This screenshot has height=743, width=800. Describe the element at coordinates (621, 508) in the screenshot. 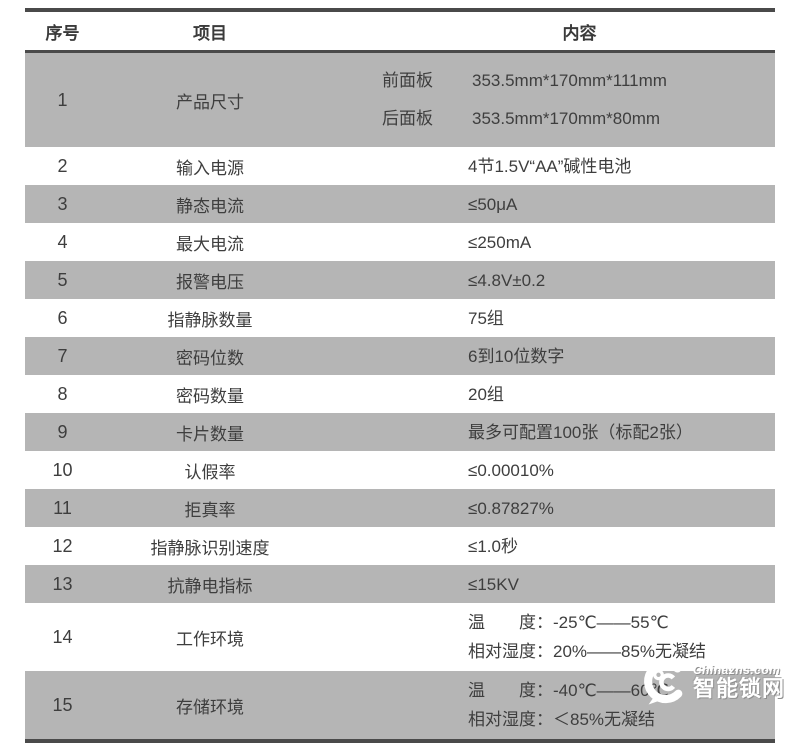

I see `content-line: ≤0.87827%` at that location.